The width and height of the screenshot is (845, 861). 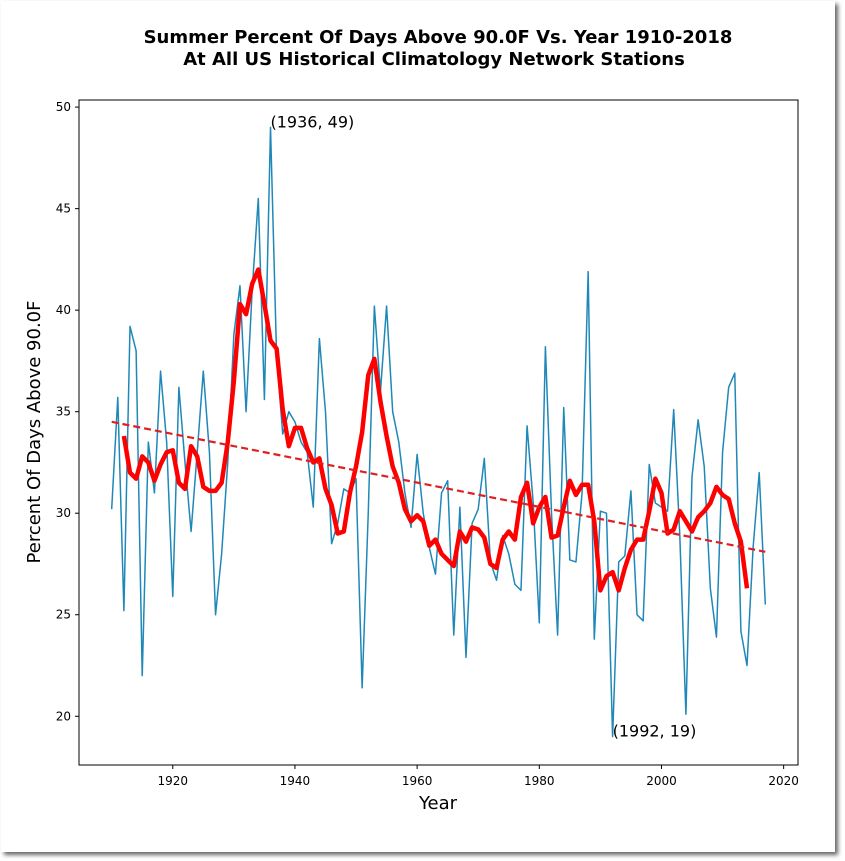 What do you see at coordinates (63, 615) in the screenshot?
I see `y-tick-label: 25` at bounding box center [63, 615].